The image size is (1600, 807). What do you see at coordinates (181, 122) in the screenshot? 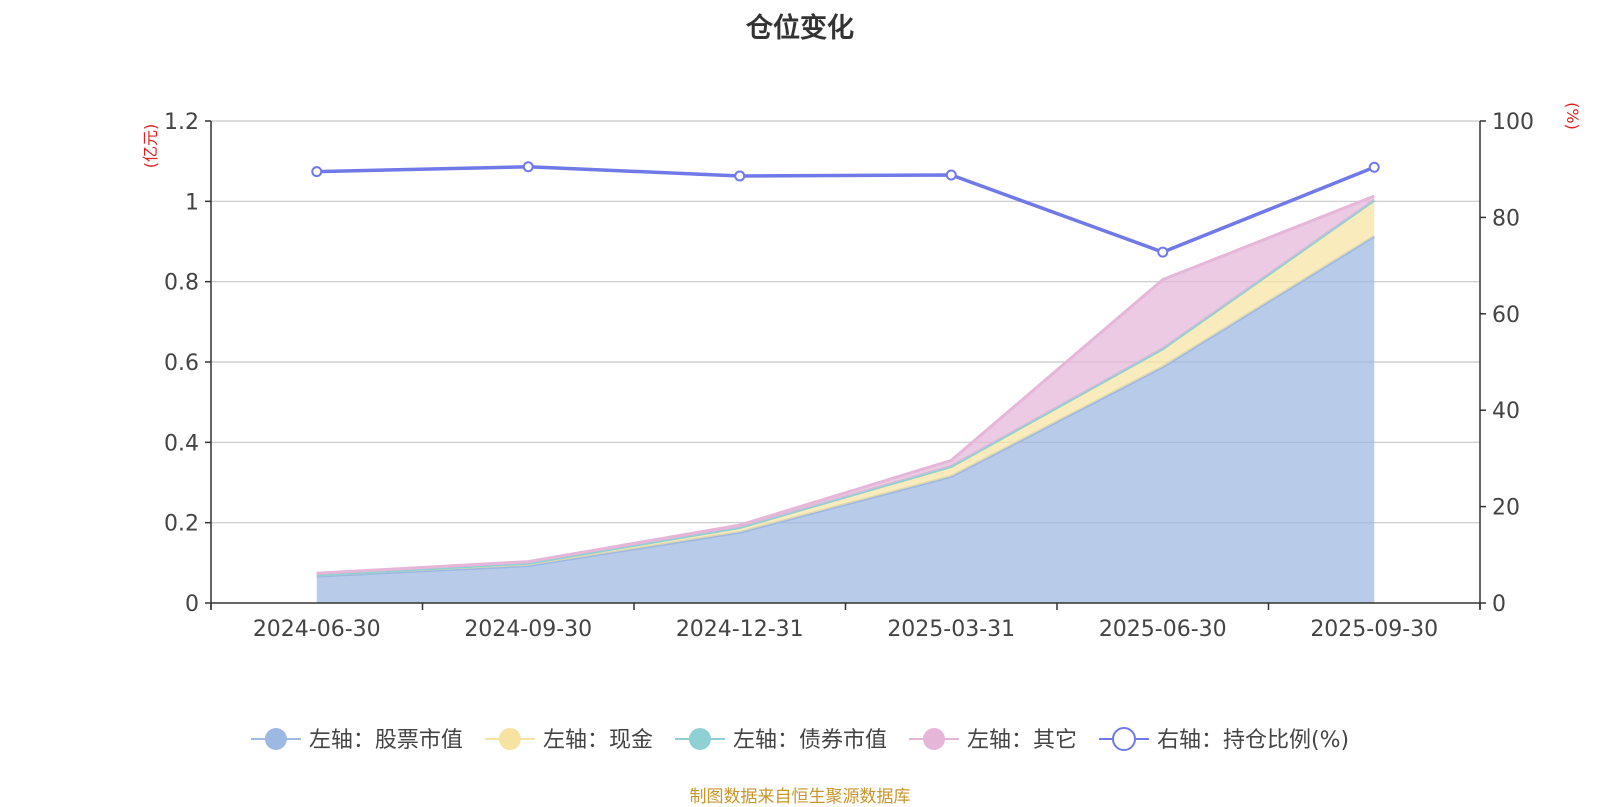
I see `left-tick-label-6: 1.2` at bounding box center [181, 122].